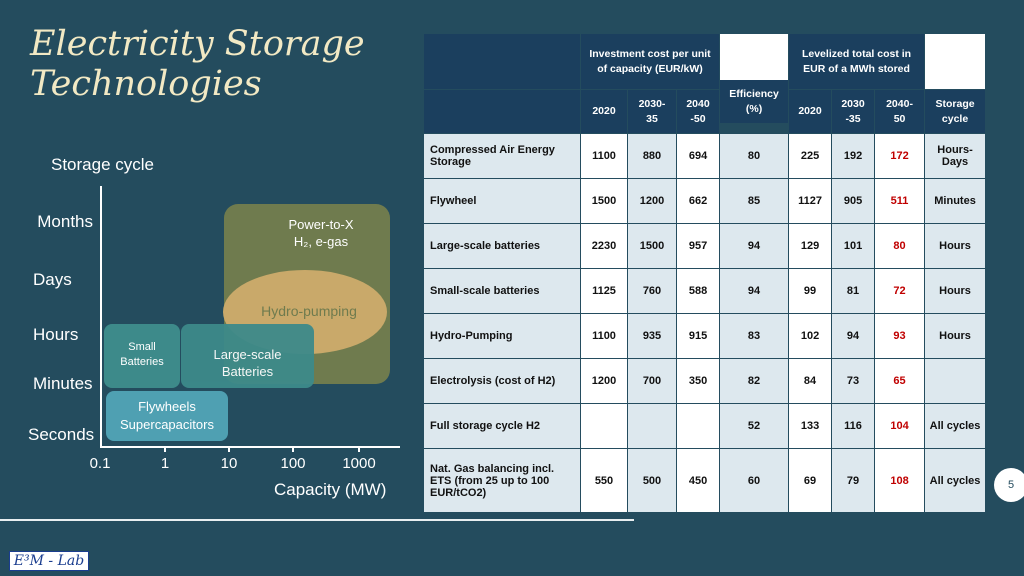 This screenshot has height=576, width=1024. What do you see at coordinates (810, 111) in the screenshot?
I see `header-lev-2020: 2020` at bounding box center [810, 111].